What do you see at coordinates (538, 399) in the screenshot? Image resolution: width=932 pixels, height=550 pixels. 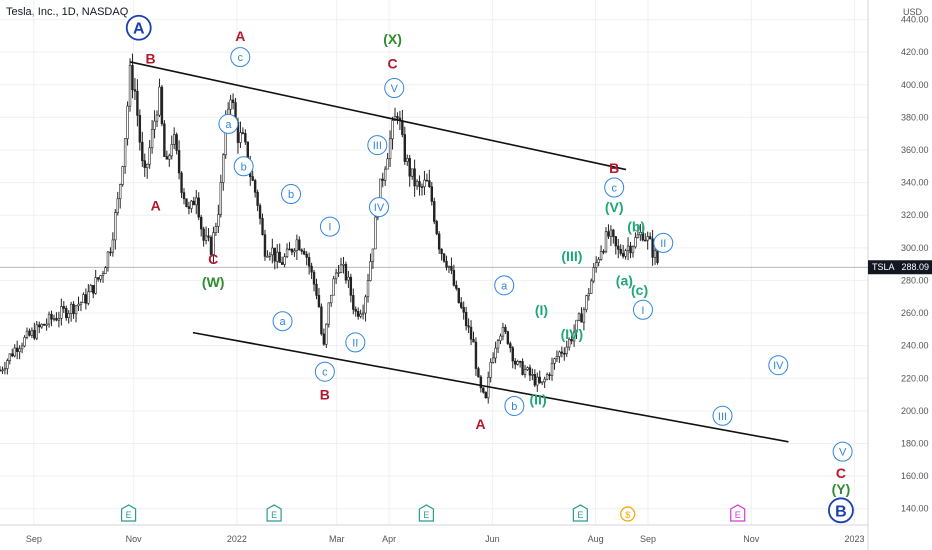 I see `wave-label: (II)` at bounding box center [538, 399].